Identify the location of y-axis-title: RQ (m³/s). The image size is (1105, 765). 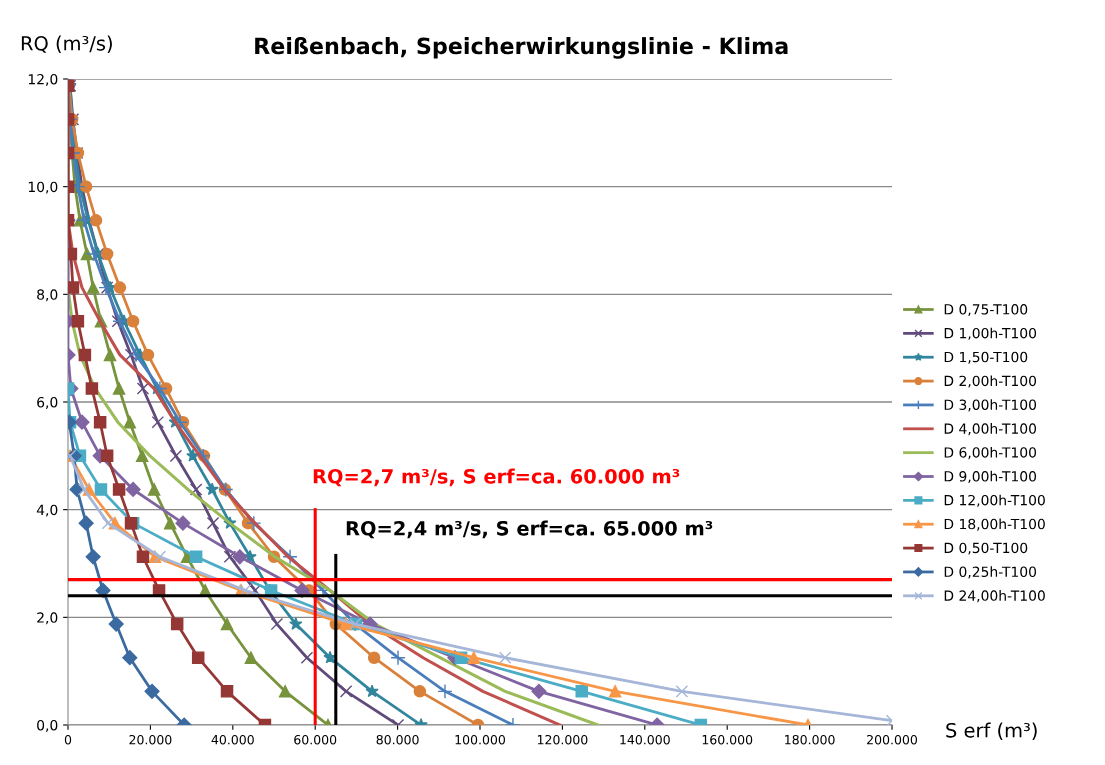
(66, 44).